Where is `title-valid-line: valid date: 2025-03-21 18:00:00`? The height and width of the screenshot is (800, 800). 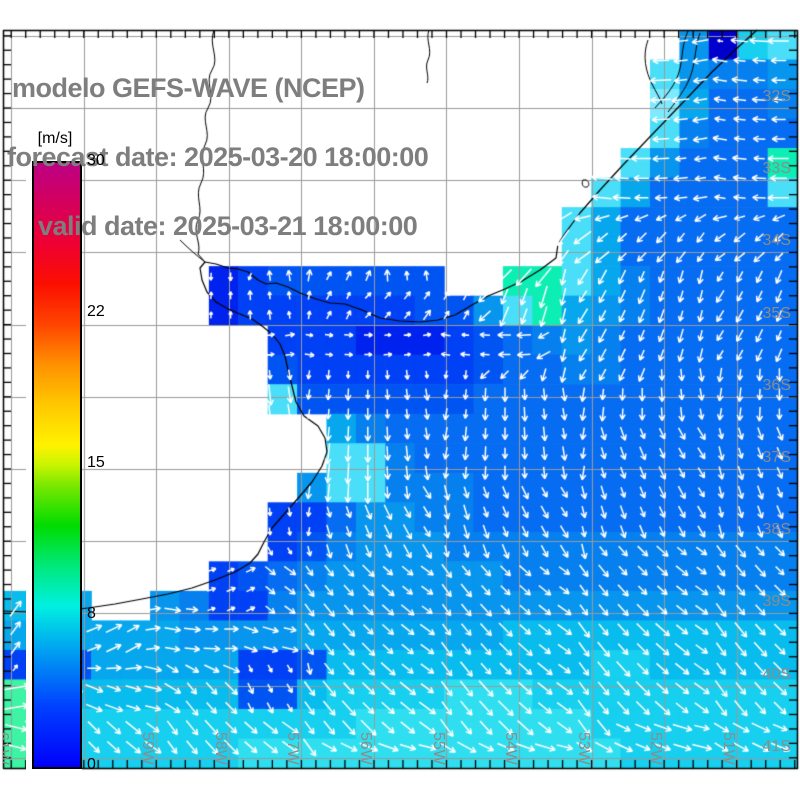
title-valid-line: valid date: 2025-03-21 18:00:00 is located at coordinates (228, 226).